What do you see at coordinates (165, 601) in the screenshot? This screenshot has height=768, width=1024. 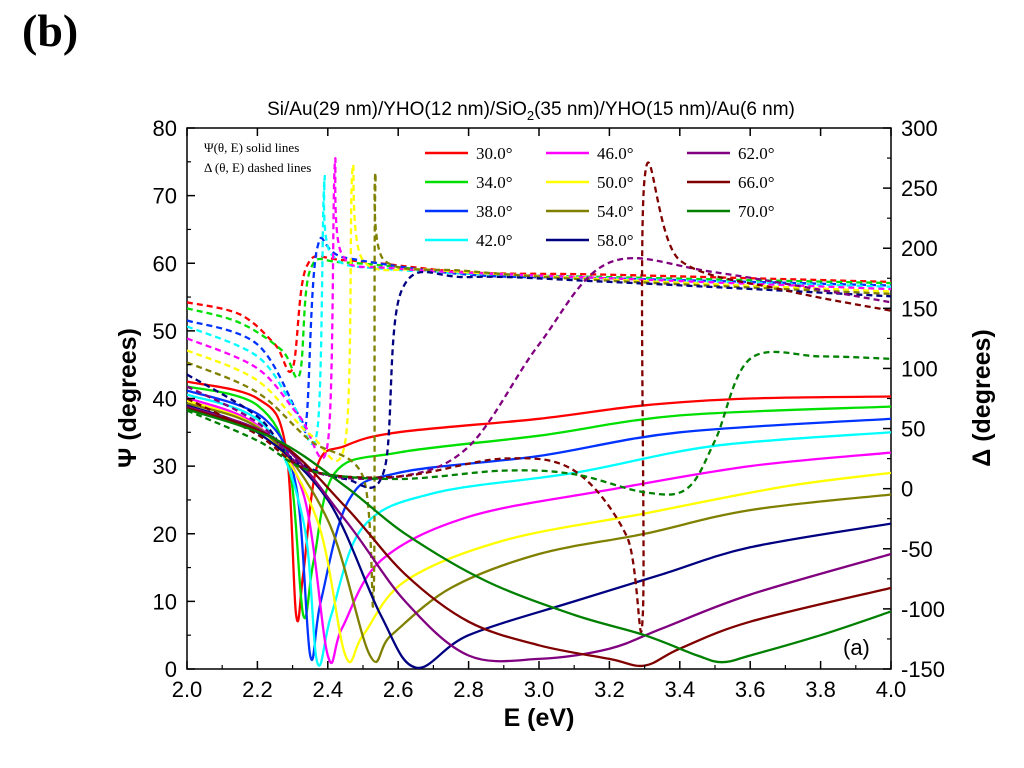 I see `y-left-tick-label-1: 10` at bounding box center [165, 601].